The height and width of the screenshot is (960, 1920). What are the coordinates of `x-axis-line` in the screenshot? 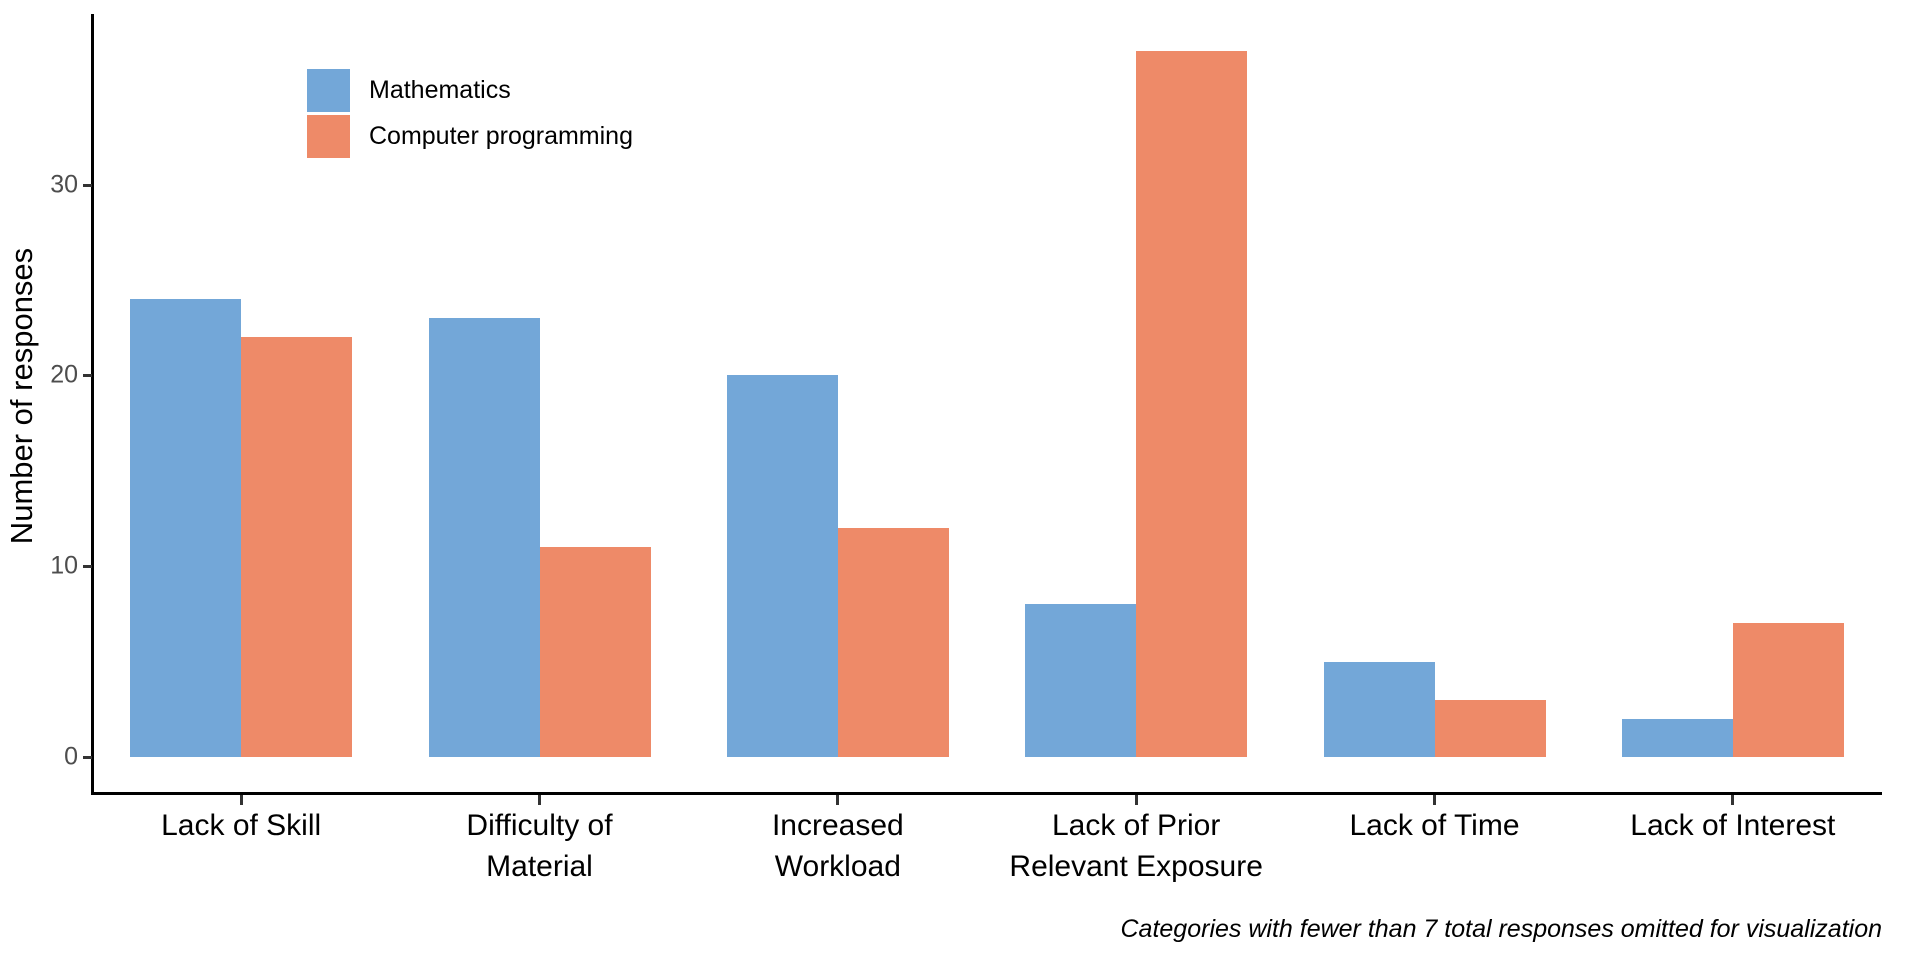 It's located at (986, 793).